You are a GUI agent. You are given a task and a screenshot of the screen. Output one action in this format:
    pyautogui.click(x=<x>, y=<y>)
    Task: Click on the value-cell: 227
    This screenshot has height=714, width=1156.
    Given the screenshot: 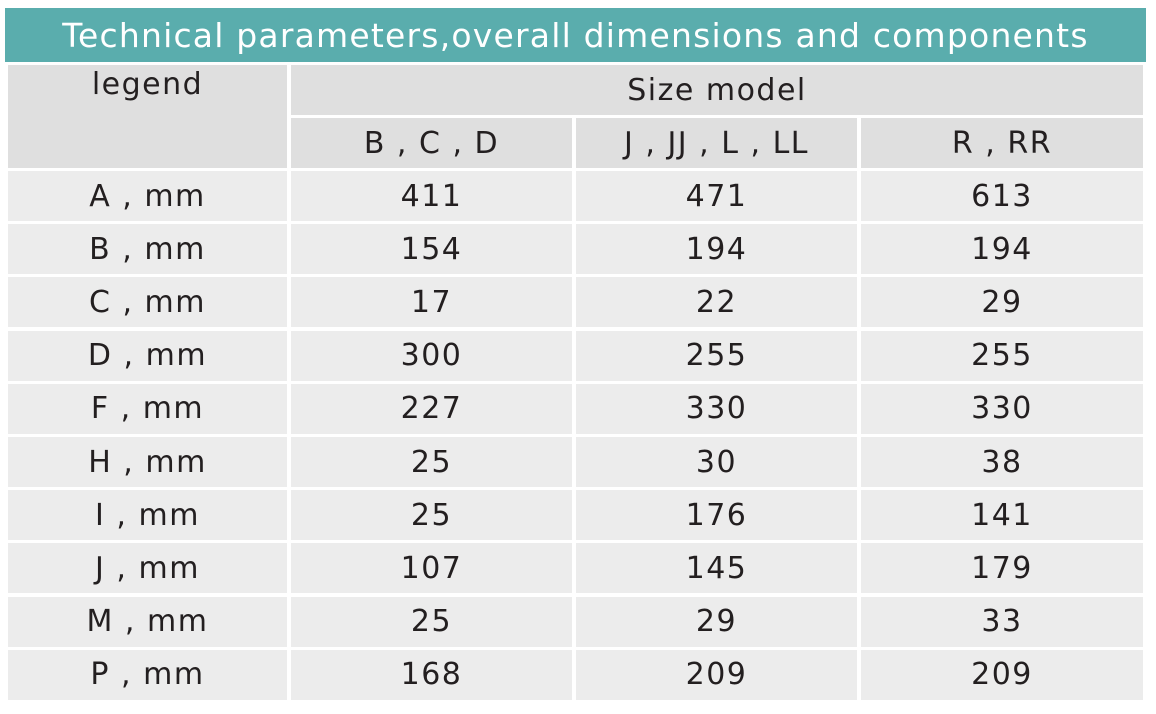 What is the action you would take?
    pyautogui.click(x=431, y=408)
    